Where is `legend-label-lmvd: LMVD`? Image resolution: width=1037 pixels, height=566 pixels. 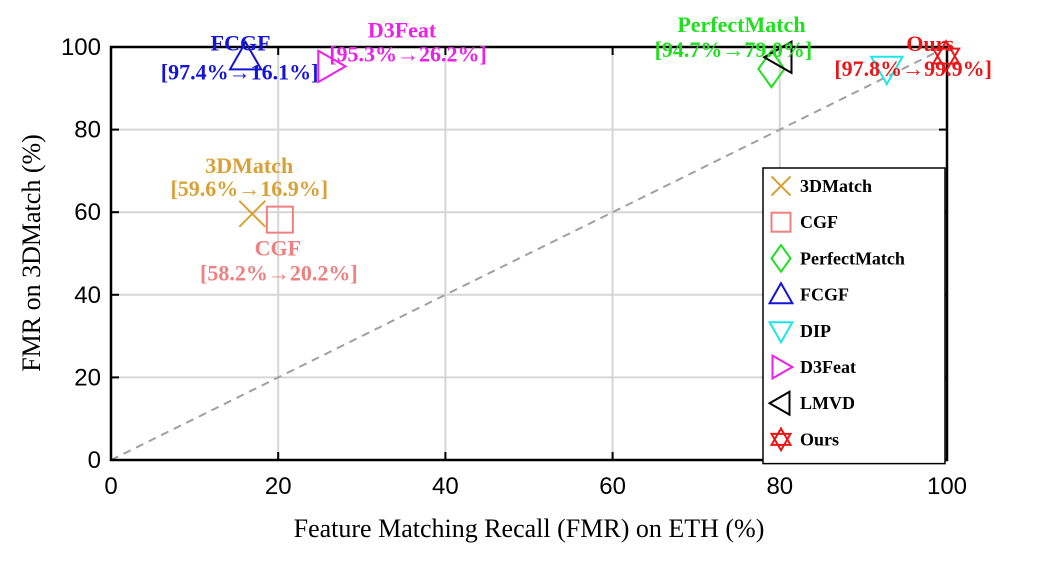 legend-label-lmvd: LMVD is located at coordinates (827, 403).